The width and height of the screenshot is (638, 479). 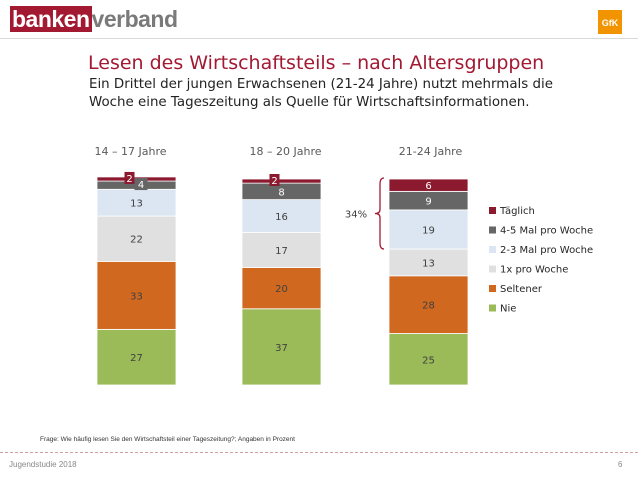 I want to click on value-label-2-3-mal-pro-woche-2: 16, so click(x=281, y=217).